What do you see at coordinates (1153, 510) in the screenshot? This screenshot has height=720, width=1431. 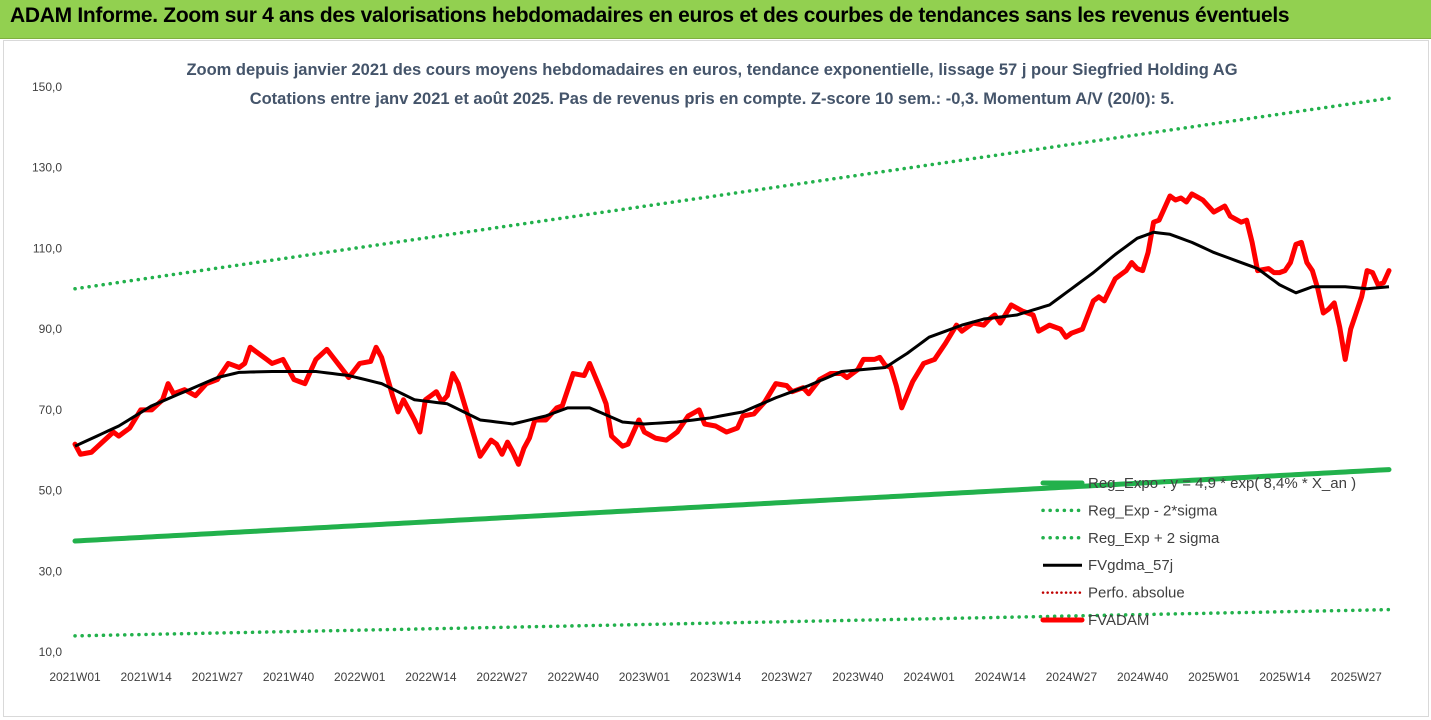 I see `legend-label: Reg_Exp - 2*sigma` at bounding box center [1153, 510].